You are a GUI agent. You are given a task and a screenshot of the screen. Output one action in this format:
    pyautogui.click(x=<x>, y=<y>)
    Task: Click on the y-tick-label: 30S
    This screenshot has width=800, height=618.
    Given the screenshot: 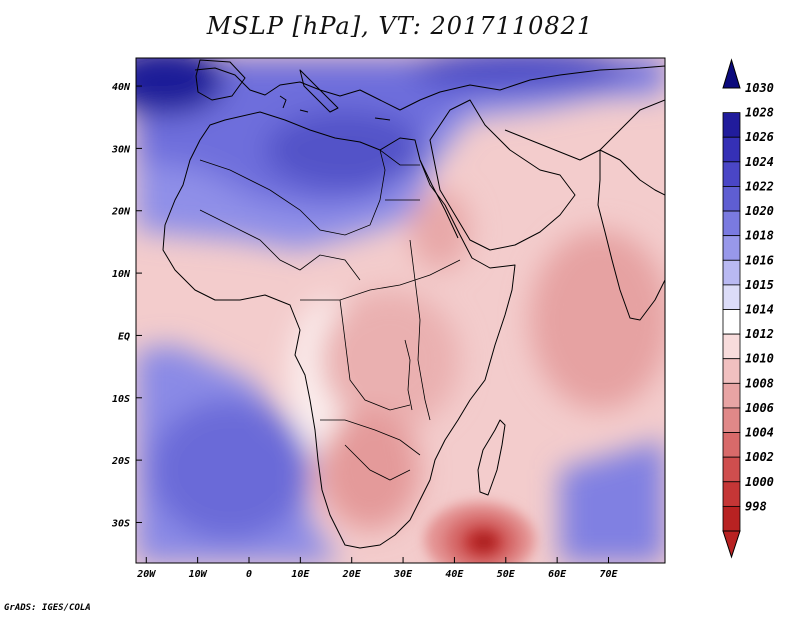 What is the action you would take?
    pyautogui.click(x=120, y=523)
    